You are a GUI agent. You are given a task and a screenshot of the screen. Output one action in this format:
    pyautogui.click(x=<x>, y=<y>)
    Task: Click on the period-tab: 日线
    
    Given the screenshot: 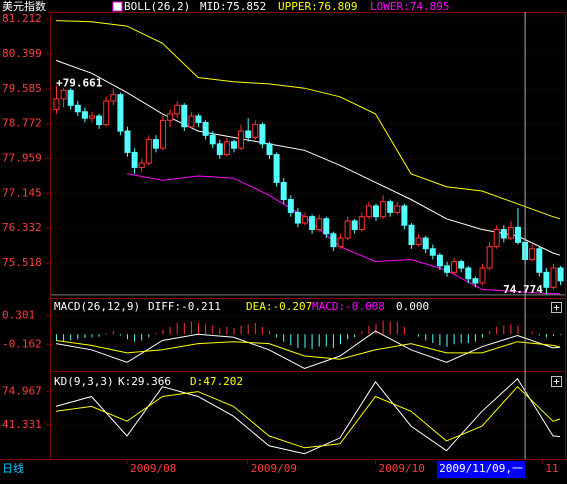 What is the action you would take?
    pyautogui.click(x=13, y=468)
    